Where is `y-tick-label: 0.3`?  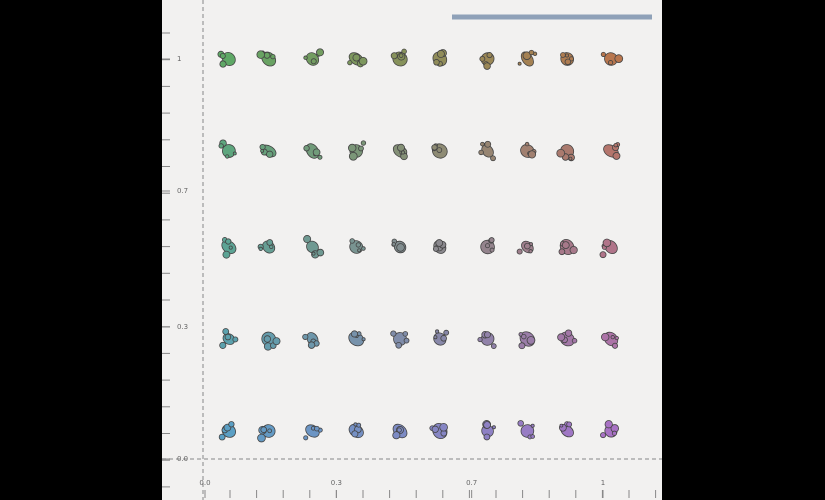 y-tick-label: 0.3 is located at coordinates (182, 327).